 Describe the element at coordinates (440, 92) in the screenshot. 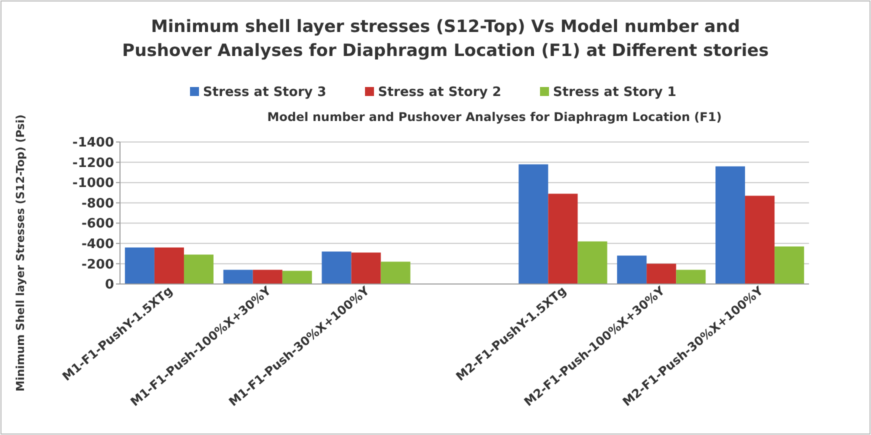

I see `legend-label: Stress at Story 2` at that location.